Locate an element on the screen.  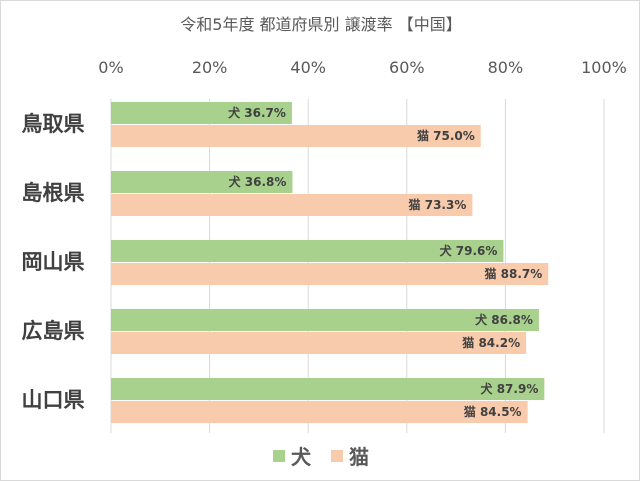
data-label: 犬 36.8% is located at coordinates (258, 181).